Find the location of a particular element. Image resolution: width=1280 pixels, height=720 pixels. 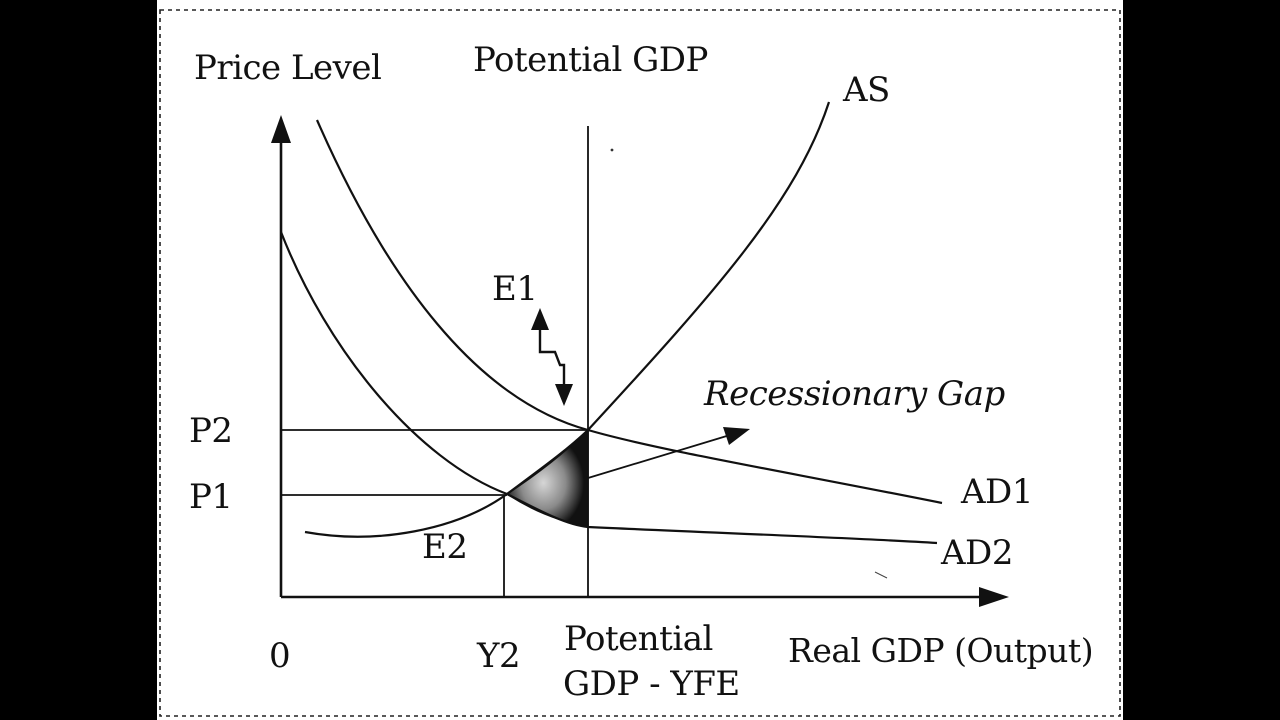

e2-label: E2 is located at coordinates (445, 547).